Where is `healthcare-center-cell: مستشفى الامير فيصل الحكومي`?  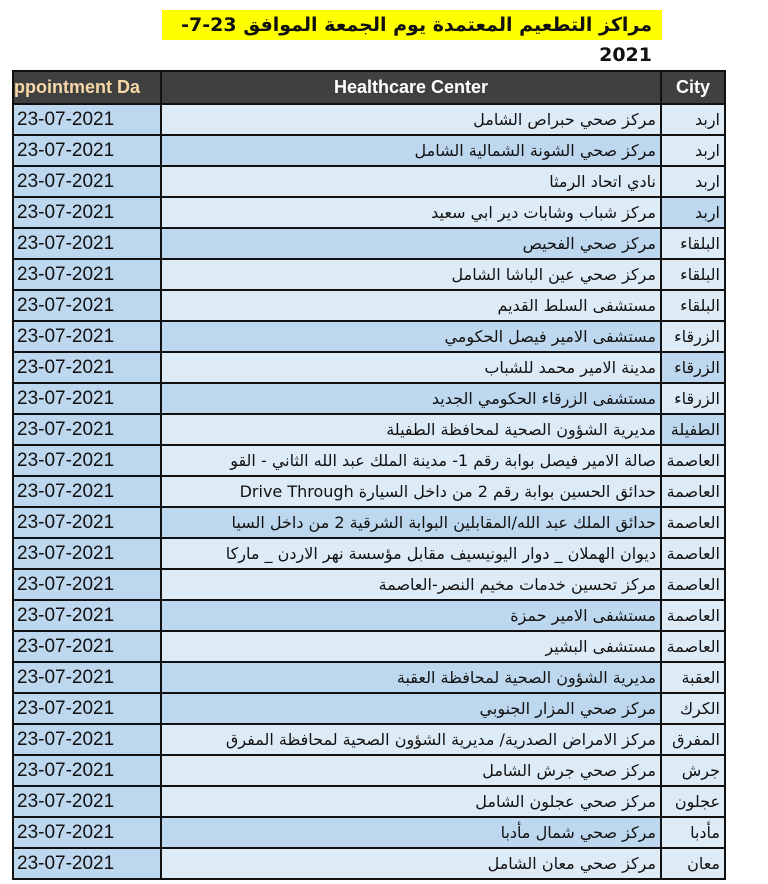 healthcare-center-cell: مستشفى الامير فيصل الحكومي is located at coordinates (411, 336).